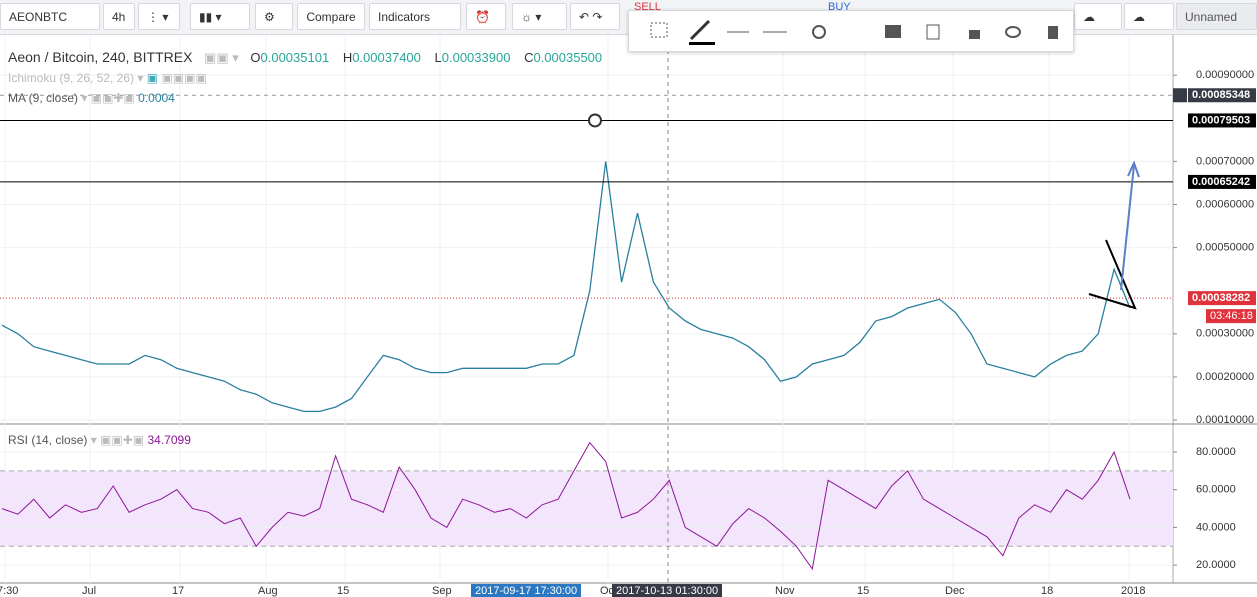 The width and height of the screenshot is (1257, 597). I want to click on y-tick-label: 0.00070000, so click(1225, 161).